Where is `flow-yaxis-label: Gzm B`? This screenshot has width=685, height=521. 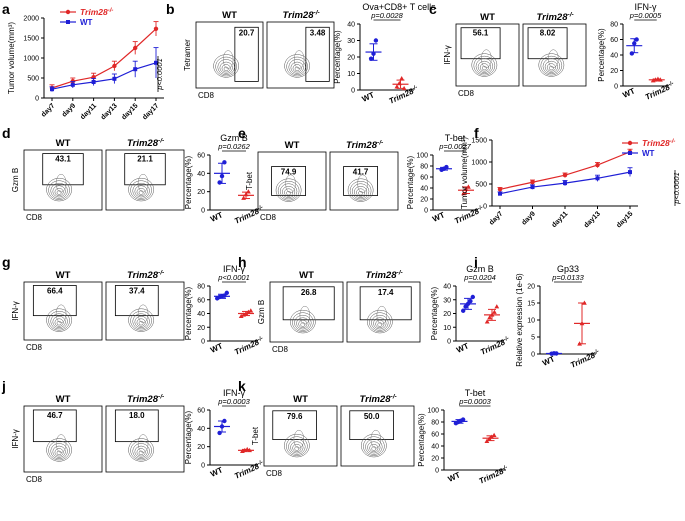 flow-yaxis-label: Gzm B is located at coordinates (15, 180).